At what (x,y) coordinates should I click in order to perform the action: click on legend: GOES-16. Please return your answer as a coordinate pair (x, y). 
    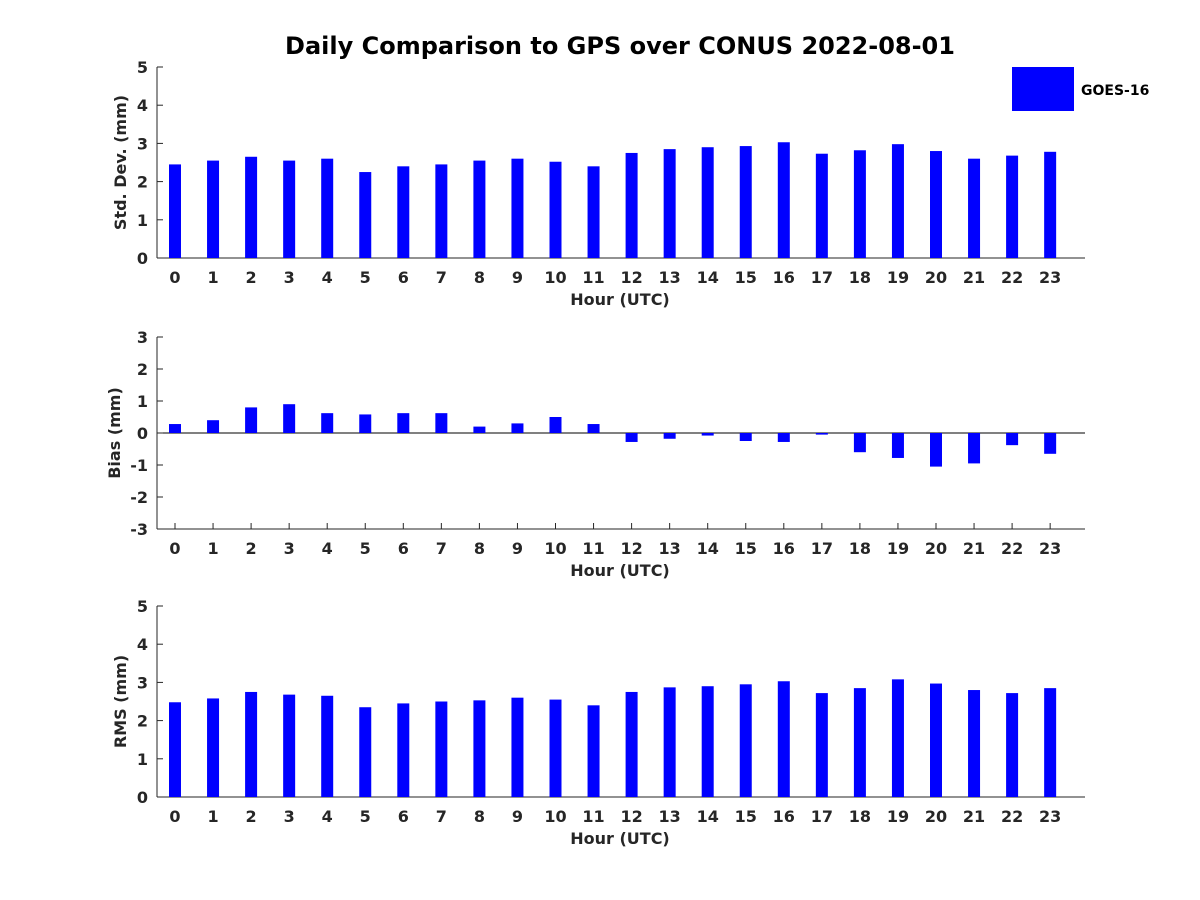
    Looking at the image, I should click on (1080, 89).